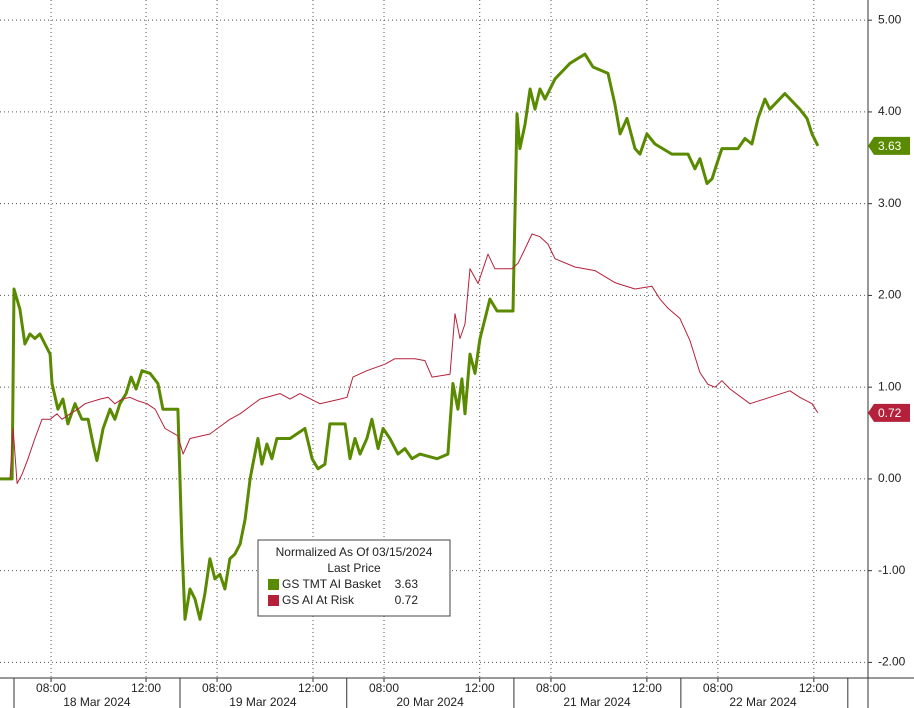  I want to click on y-tick-label: 3.00, so click(890, 203).